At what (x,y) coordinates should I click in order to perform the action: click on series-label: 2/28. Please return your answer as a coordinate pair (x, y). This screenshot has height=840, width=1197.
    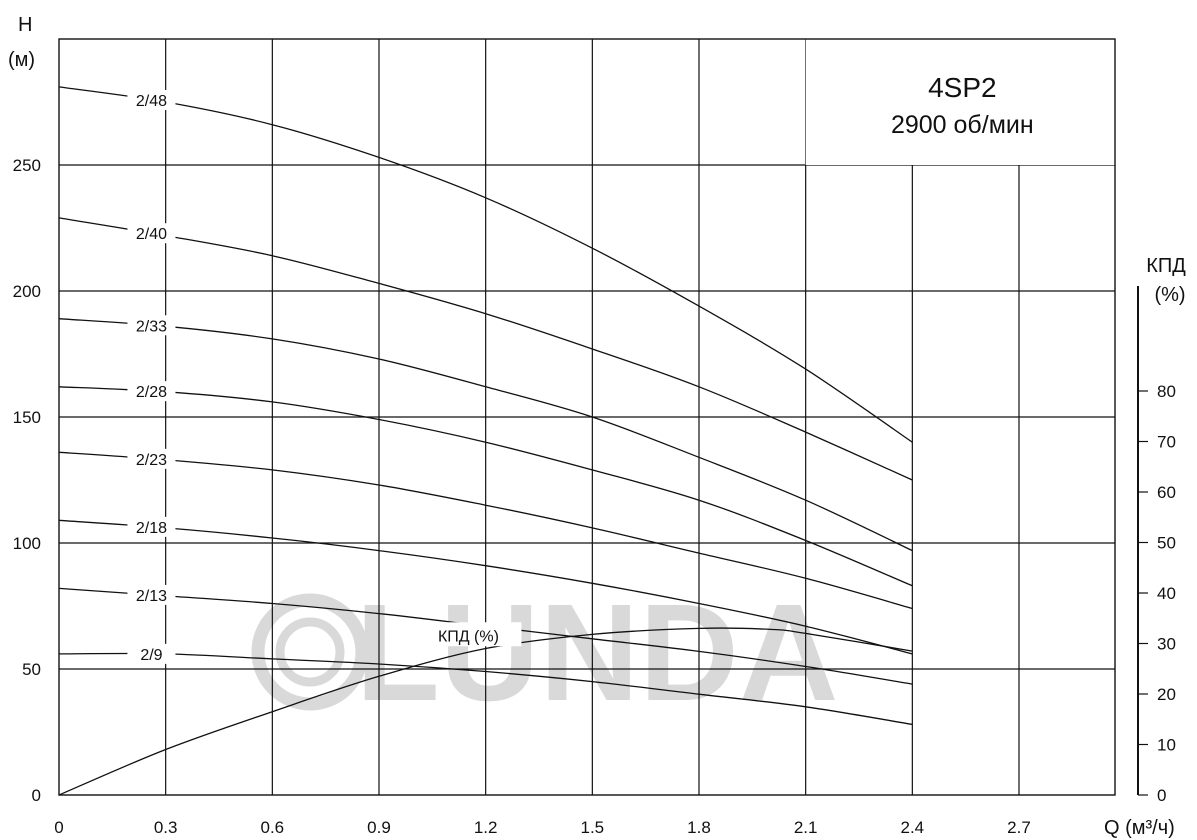
    Looking at the image, I should click on (151, 392).